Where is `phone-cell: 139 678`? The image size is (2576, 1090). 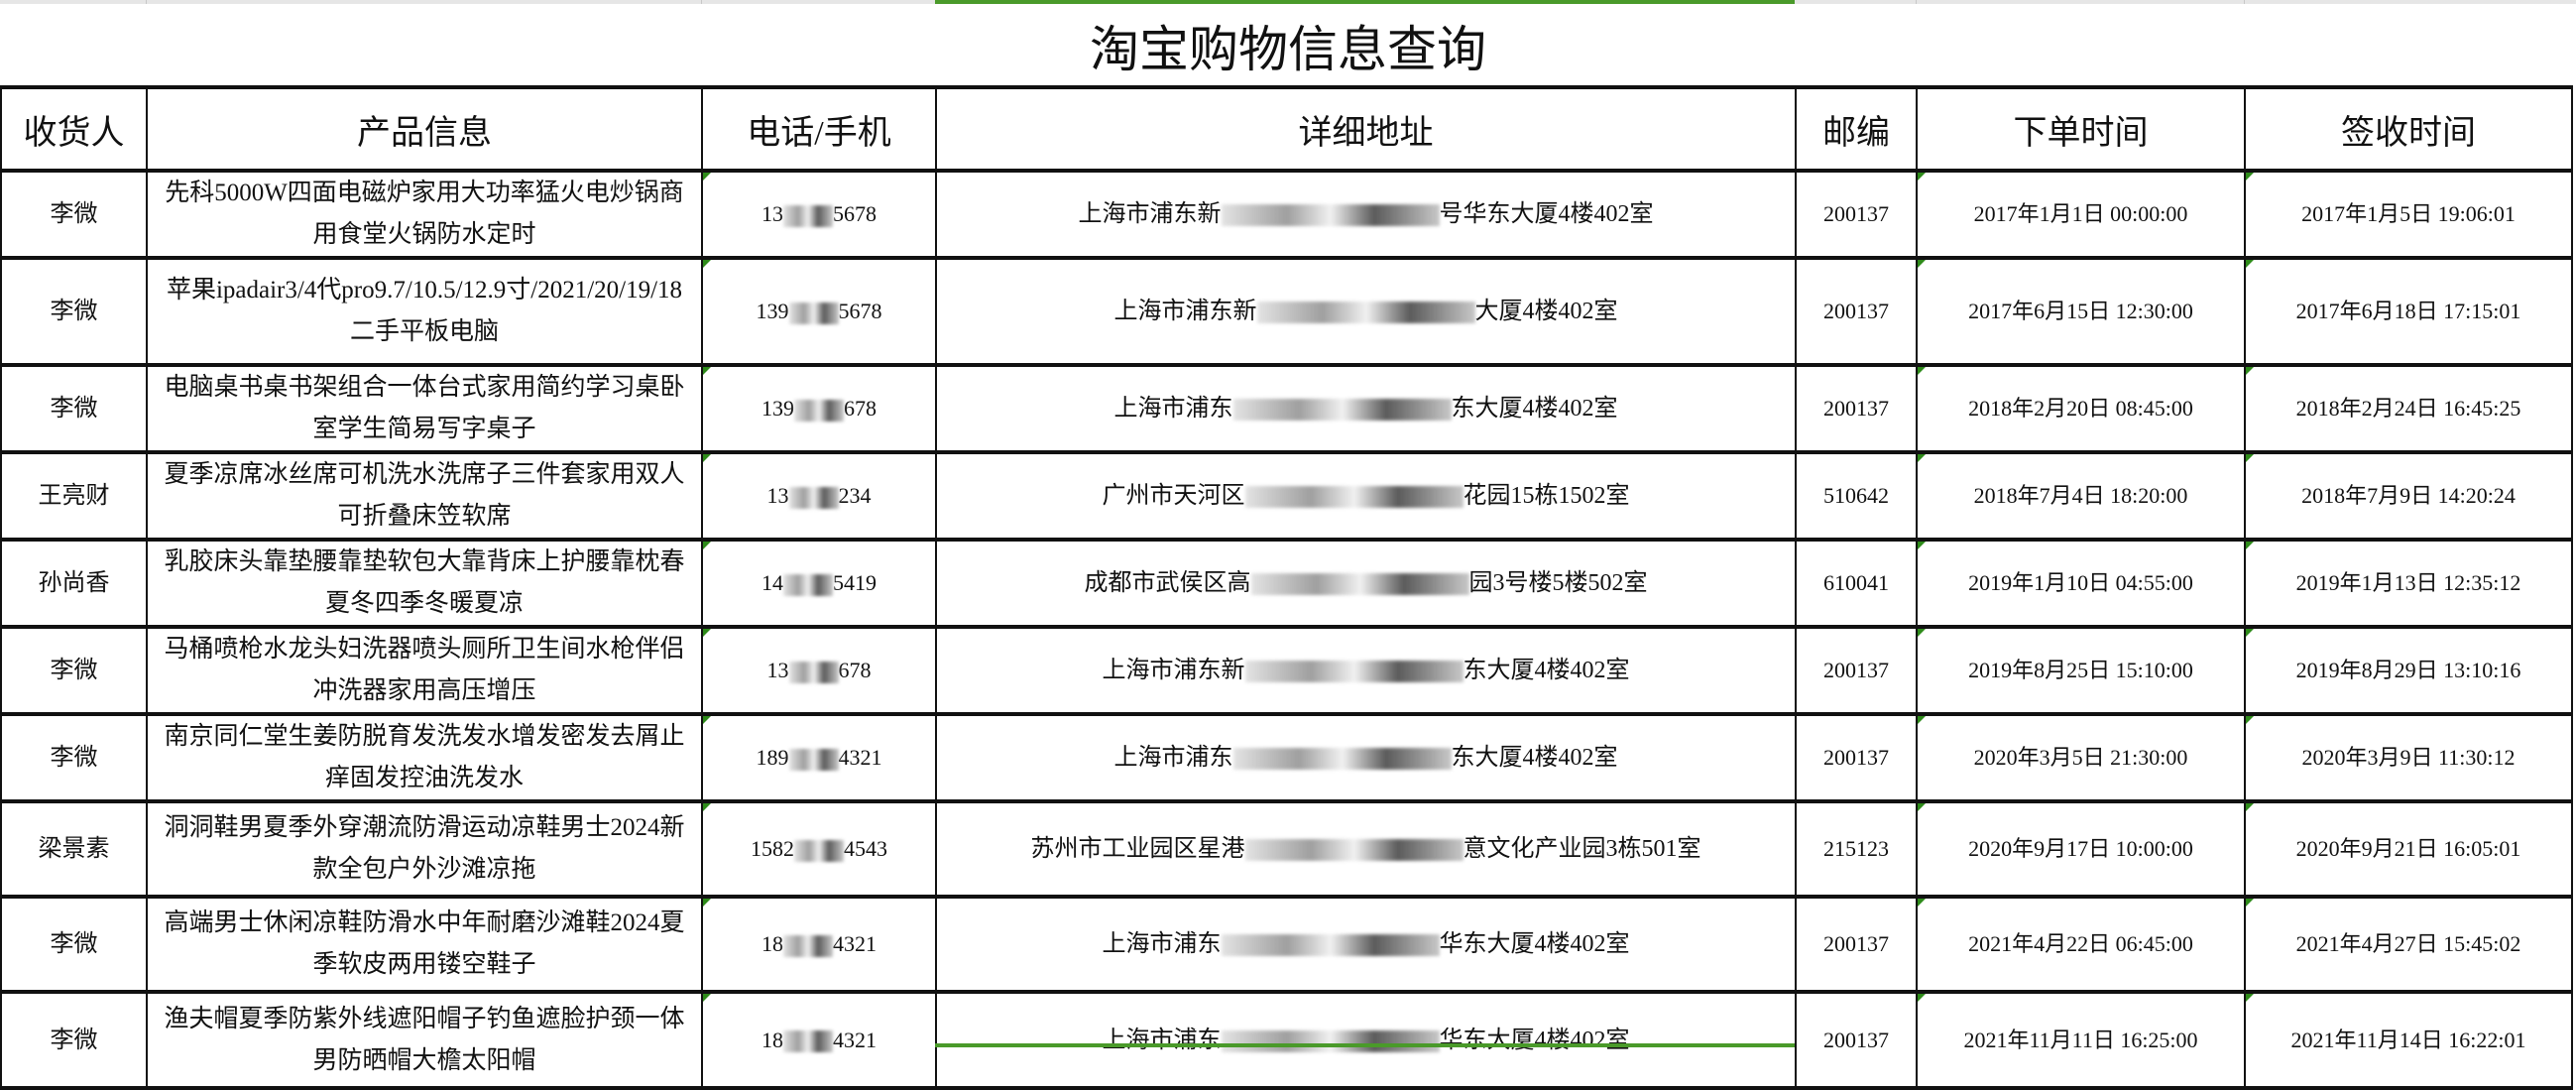 phone-cell: 139 678 is located at coordinates (819, 408).